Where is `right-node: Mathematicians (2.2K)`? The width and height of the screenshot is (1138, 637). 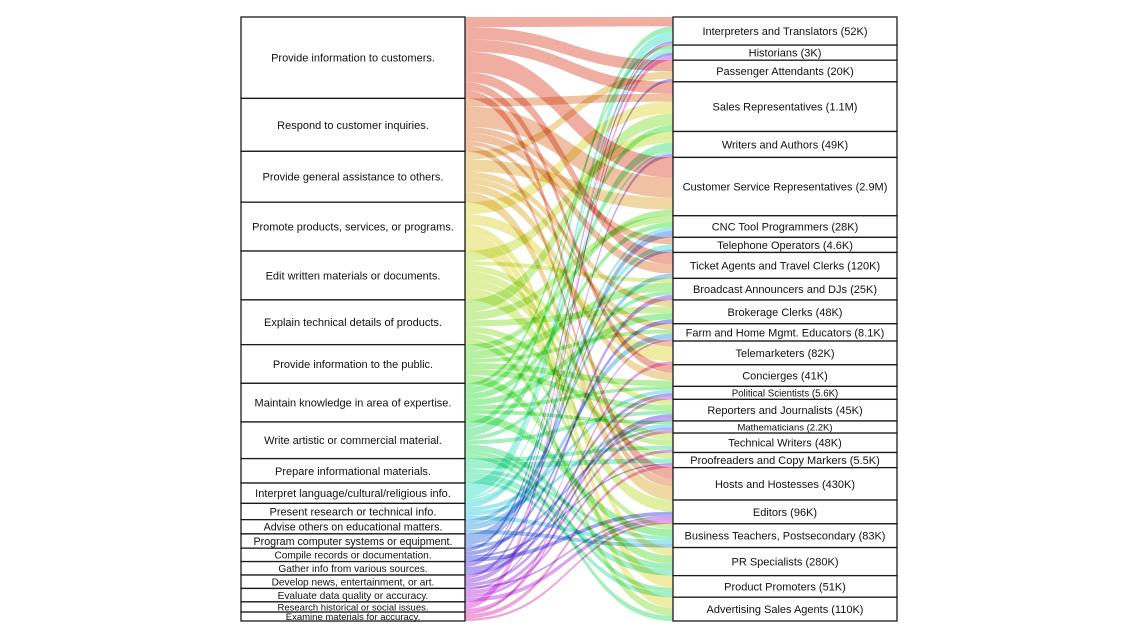
right-node: Mathematicians (2.2K) is located at coordinates (785, 427).